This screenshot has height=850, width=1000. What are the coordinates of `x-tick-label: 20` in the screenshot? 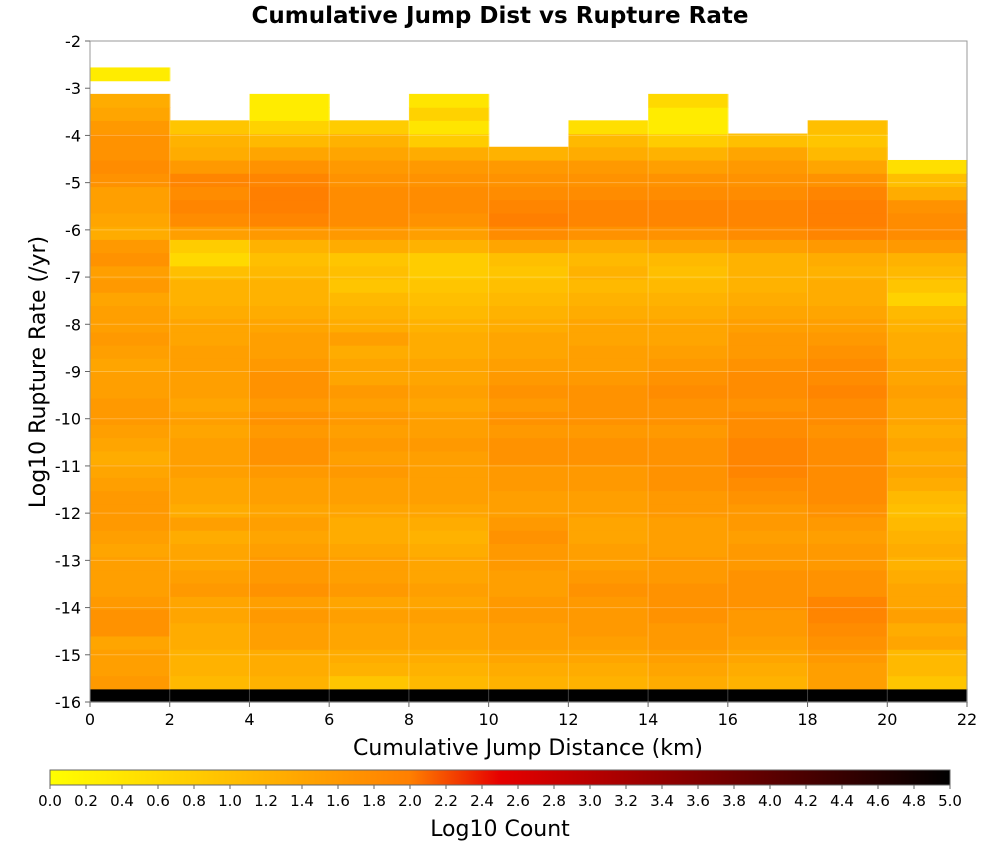 It's located at (887, 719).